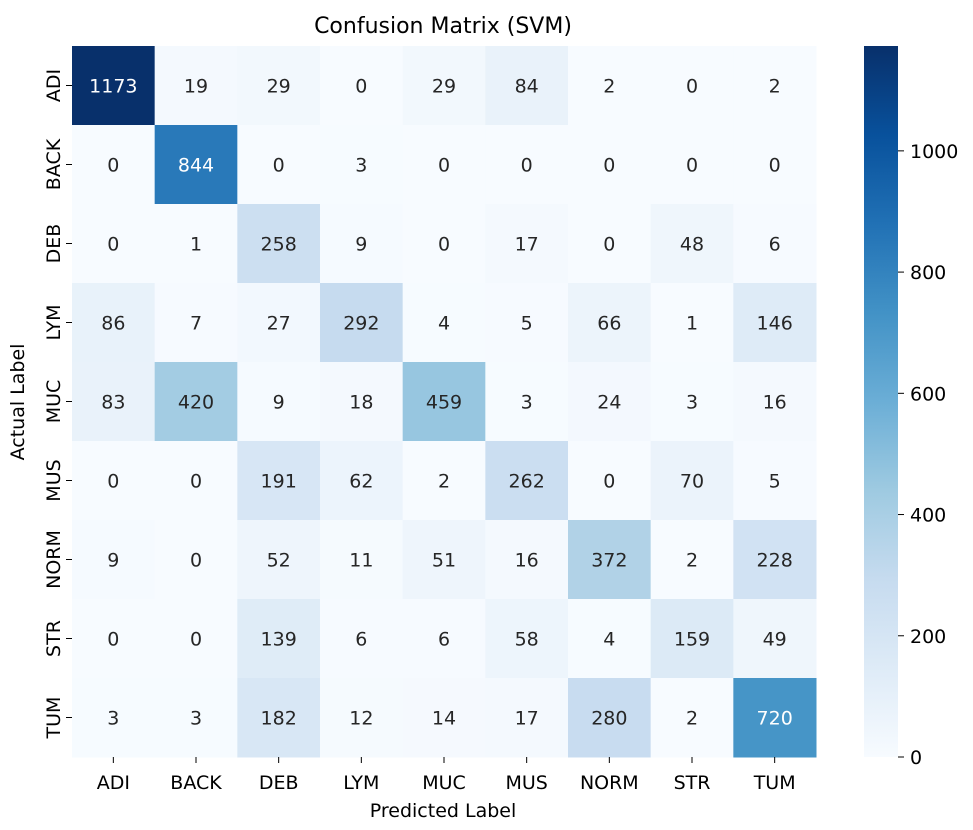 This screenshot has height=830, width=973. What do you see at coordinates (609, 561) in the screenshot?
I see `cell-value-label: 372` at bounding box center [609, 561].